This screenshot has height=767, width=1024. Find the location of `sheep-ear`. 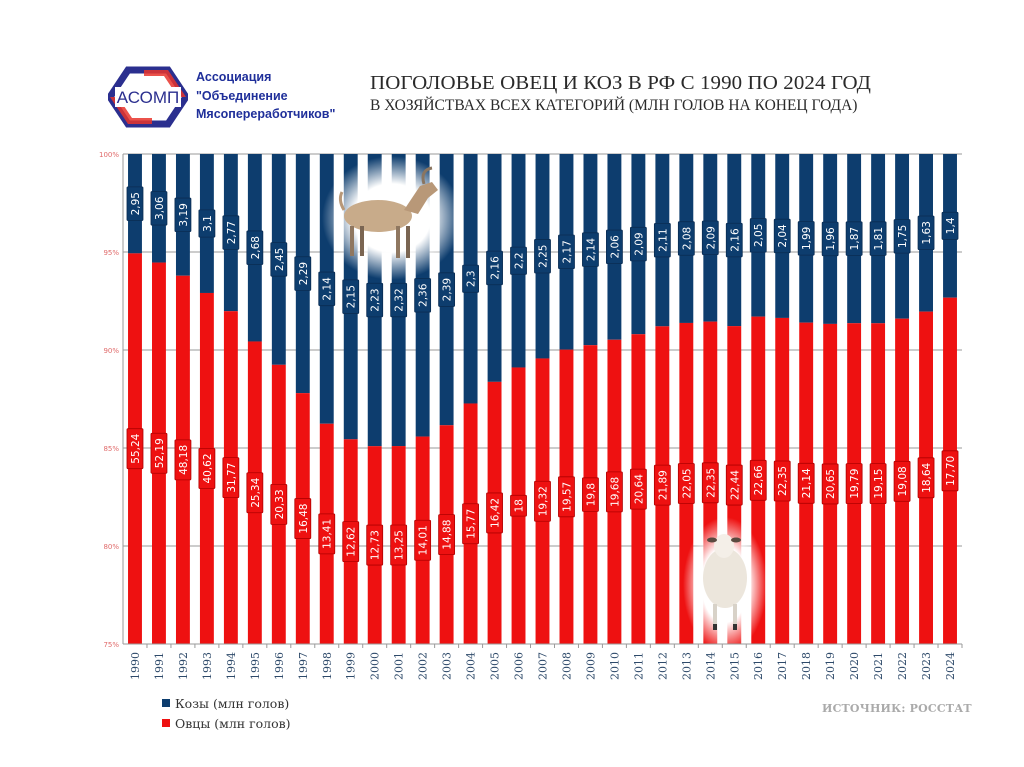

sheep-ear is located at coordinates (736, 540).